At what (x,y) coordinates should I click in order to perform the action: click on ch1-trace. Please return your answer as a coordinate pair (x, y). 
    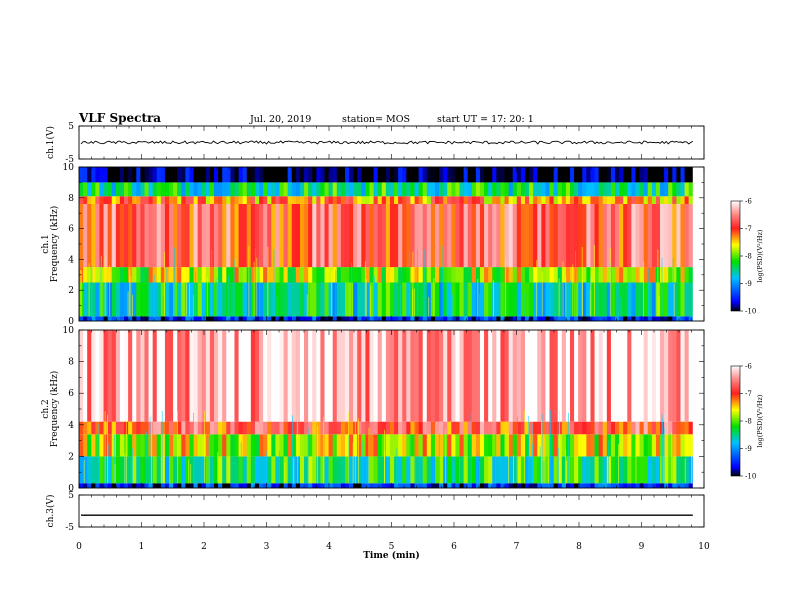
    Looking at the image, I should click on (387, 142).